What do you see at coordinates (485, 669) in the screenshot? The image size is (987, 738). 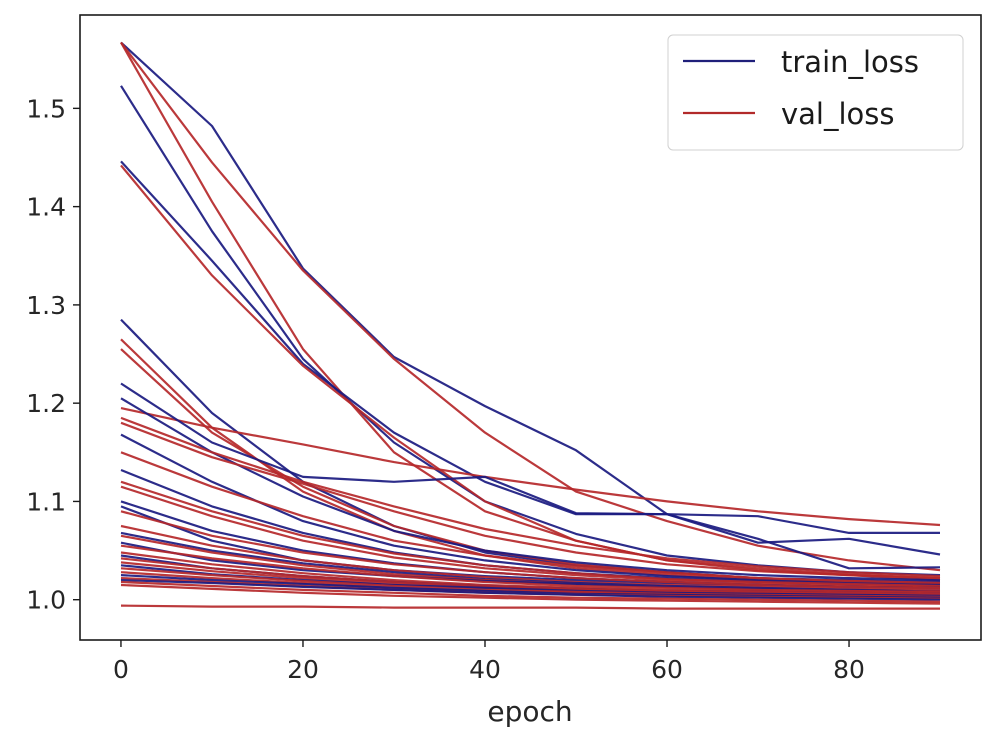 I see `x-tick-label: 40` at bounding box center [485, 669].